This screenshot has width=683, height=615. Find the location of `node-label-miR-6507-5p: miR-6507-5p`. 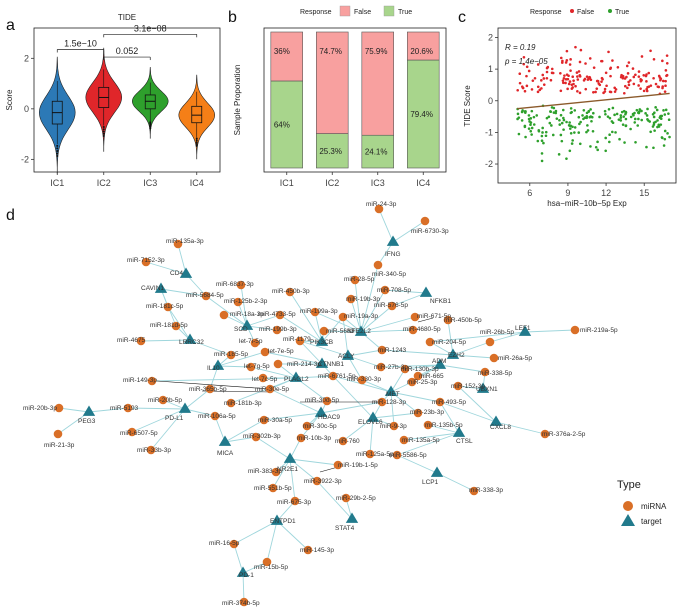

node-label-miR-6507-5p: miR-6507-5p is located at coordinates (139, 433).